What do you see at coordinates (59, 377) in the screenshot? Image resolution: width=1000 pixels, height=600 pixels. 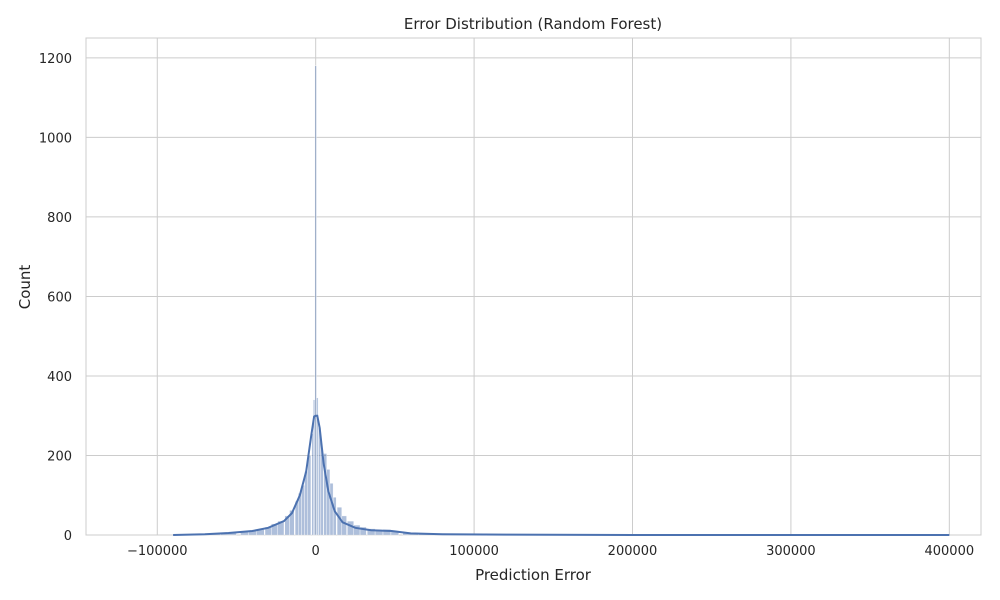 I see `y-tick-label: 400` at bounding box center [59, 377].